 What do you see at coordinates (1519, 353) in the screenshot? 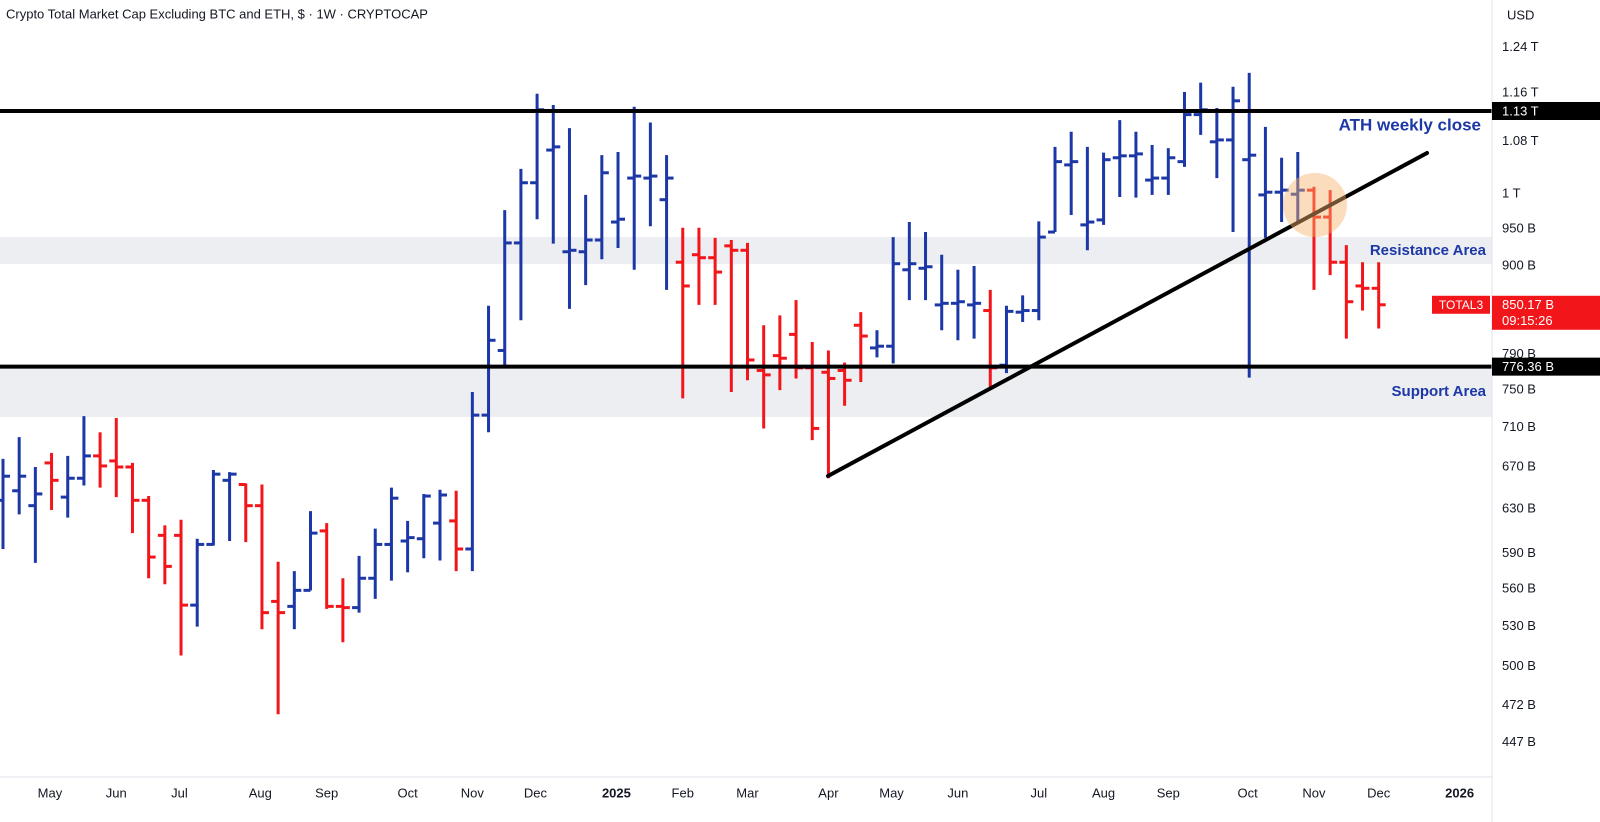
I see `y-tick-label: 790 B` at bounding box center [1519, 353].